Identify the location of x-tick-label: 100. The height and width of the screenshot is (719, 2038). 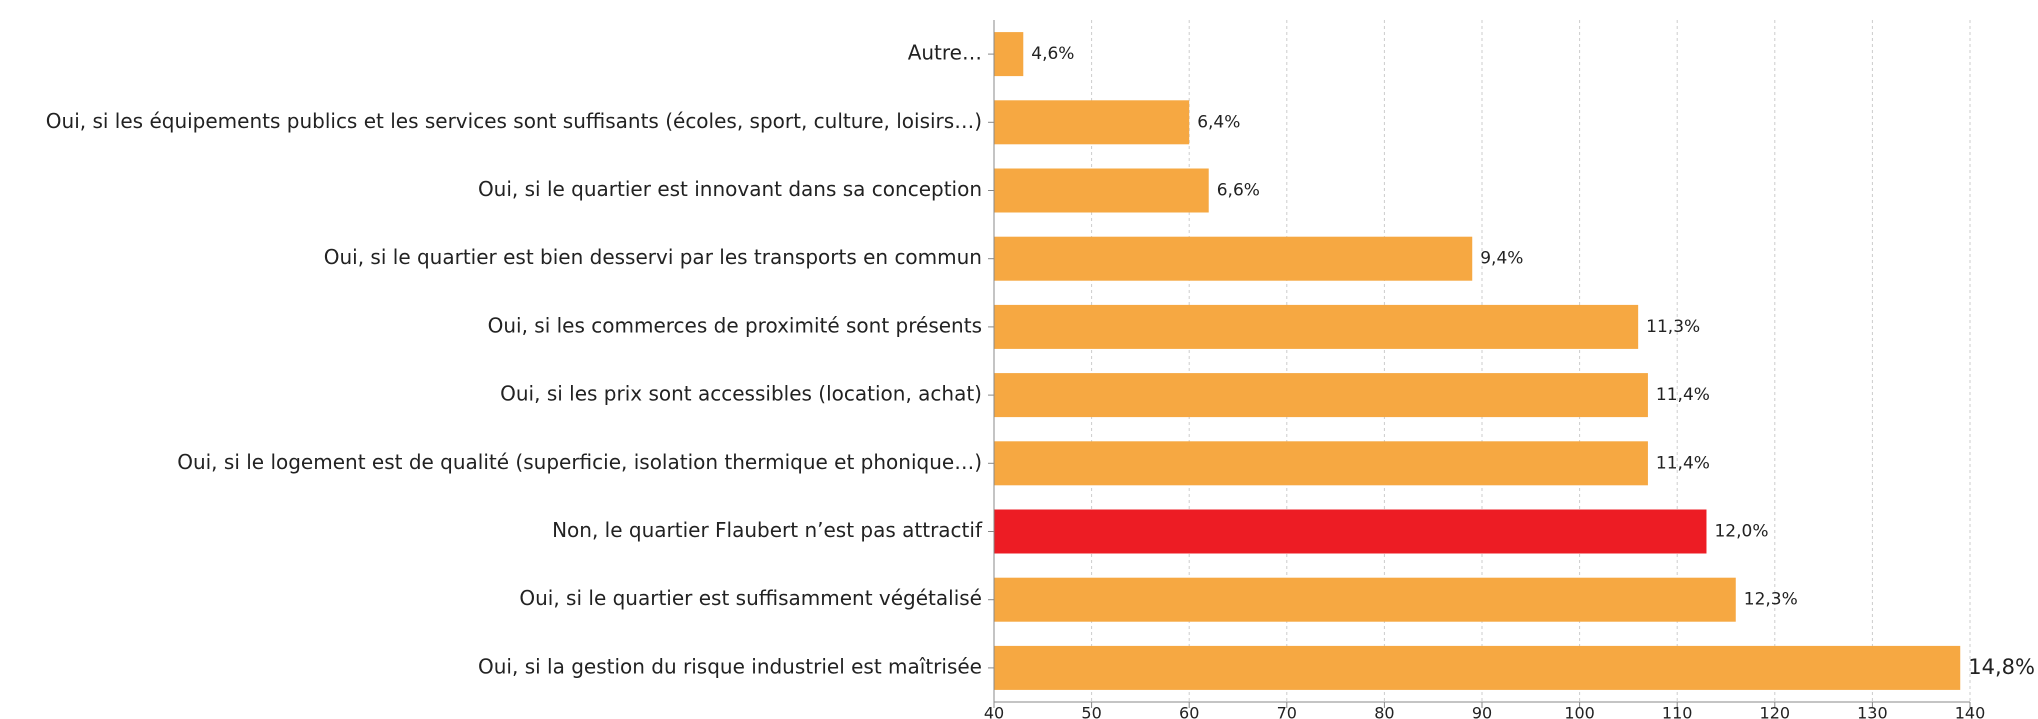
(1579, 711).